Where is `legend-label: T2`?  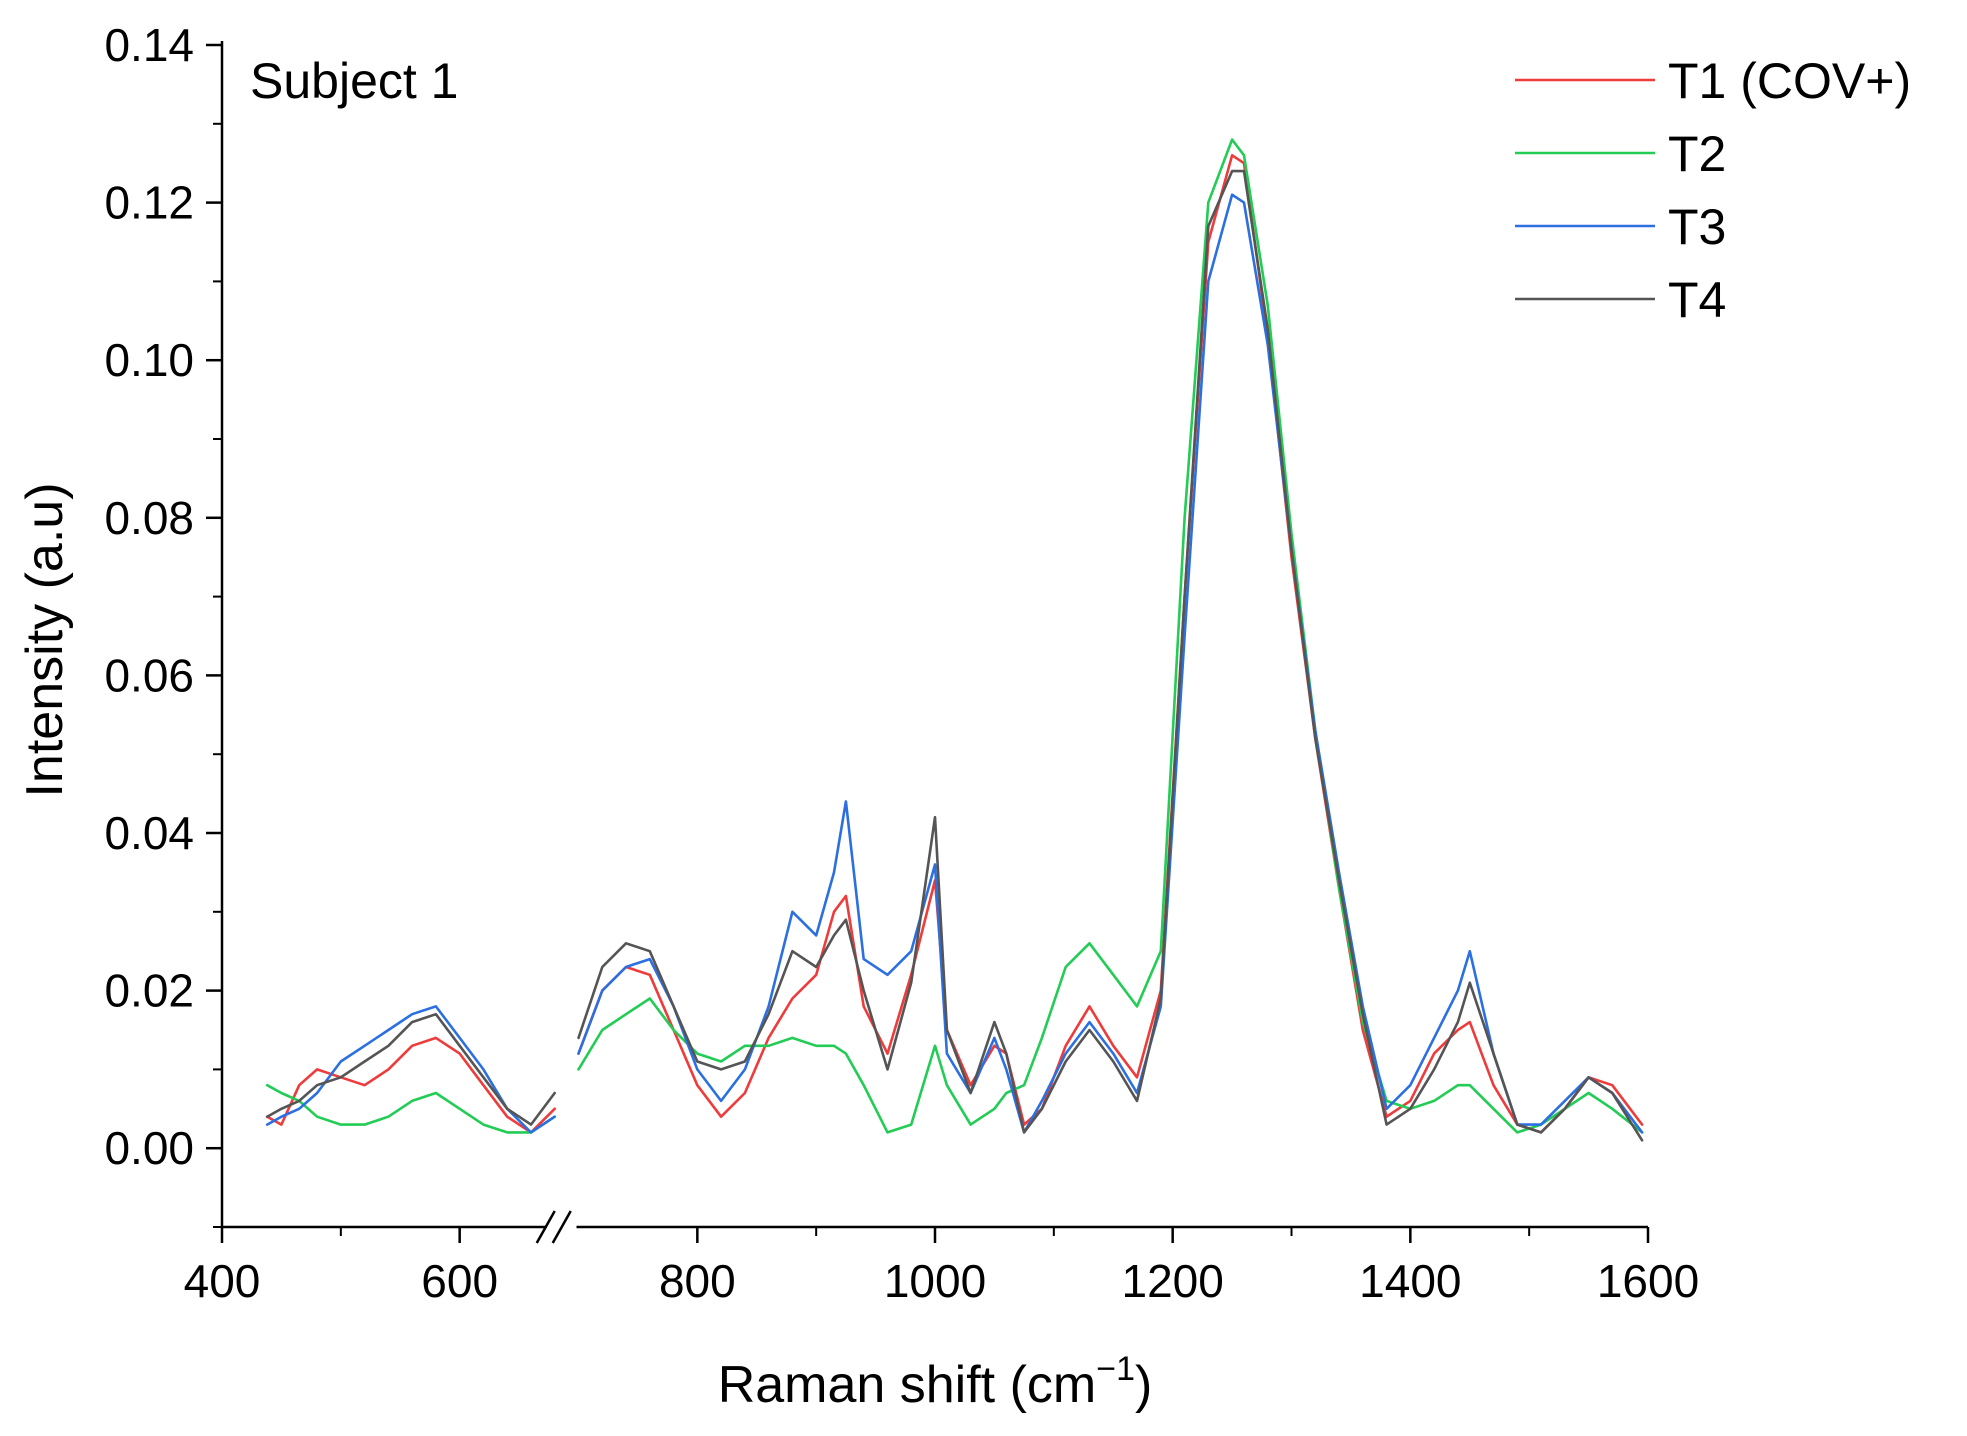
legend-label: T2 is located at coordinates (1697, 154).